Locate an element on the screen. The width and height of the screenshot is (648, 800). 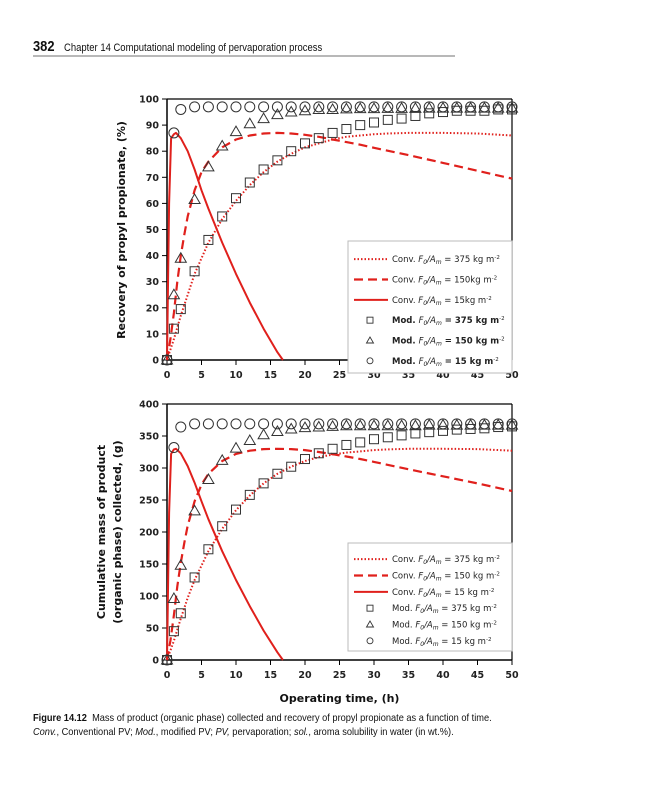
y-tick-label: 350 is located at coordinates (149, 437).